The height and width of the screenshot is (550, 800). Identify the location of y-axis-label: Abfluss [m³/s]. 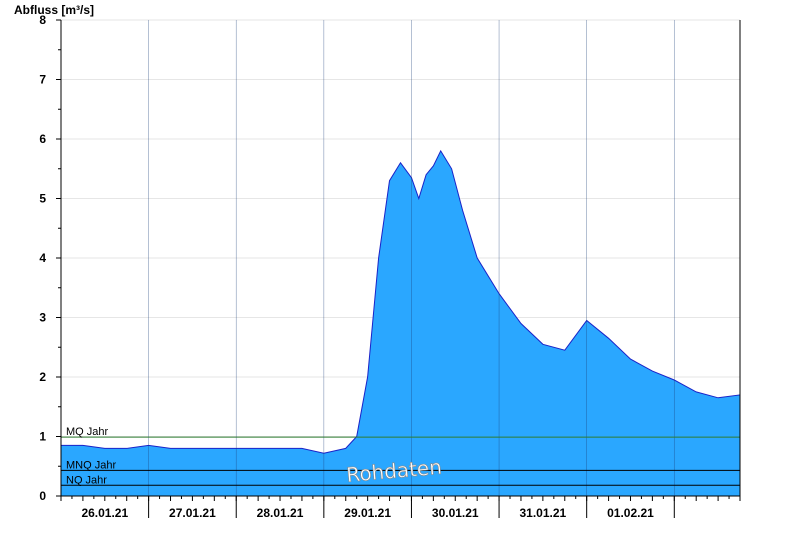
(54, 10).